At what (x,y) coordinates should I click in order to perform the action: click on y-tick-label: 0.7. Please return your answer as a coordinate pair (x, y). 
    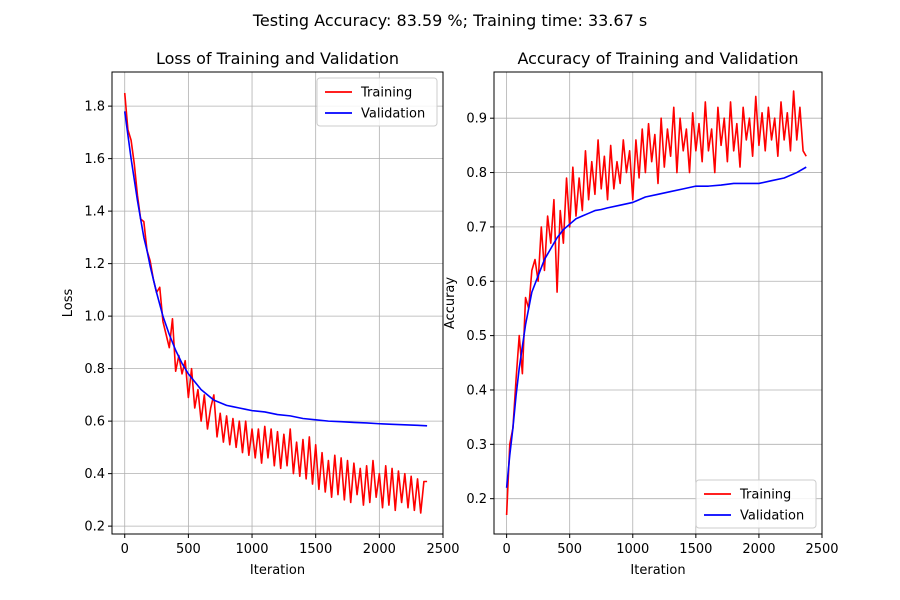
    Looking at the image, I should click on (476, 227).